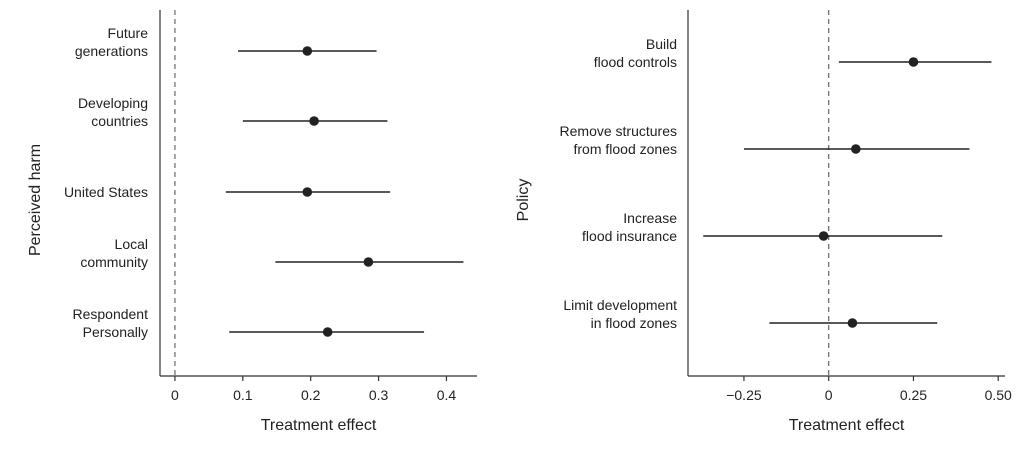  I want to click on category-label: Local community, so click(114, 253).